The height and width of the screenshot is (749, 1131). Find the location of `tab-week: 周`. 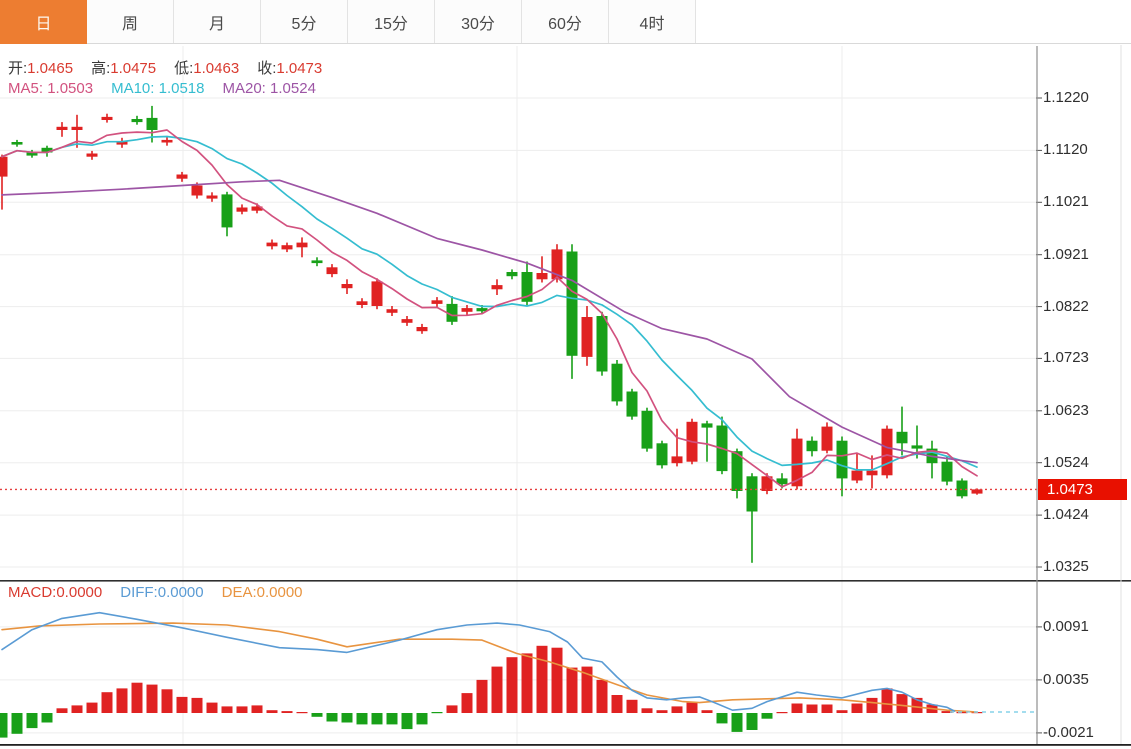

tab-week: 周 is located at coordinates (130, 21).